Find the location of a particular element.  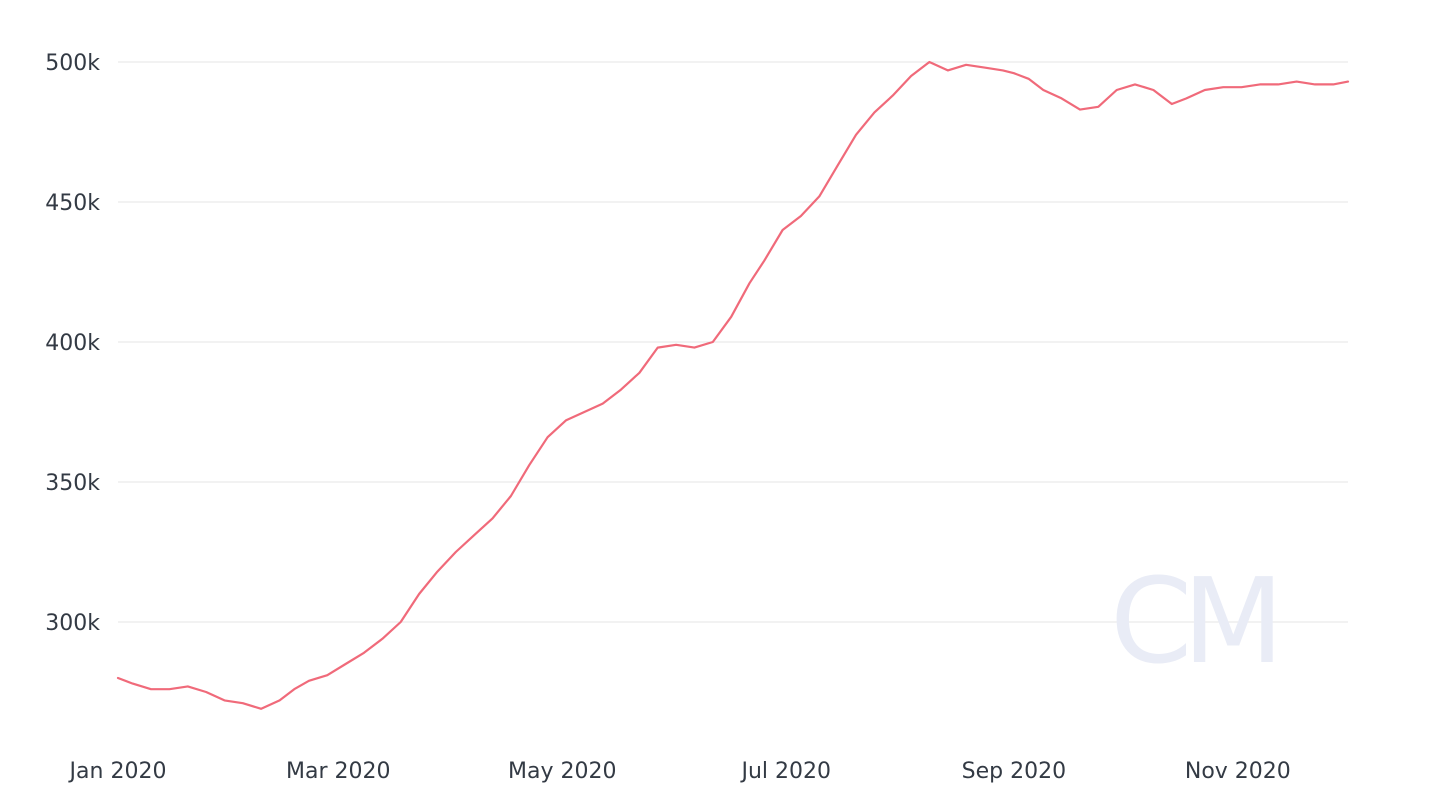

x-tick-label: Sep 2020 is located at coordinates (1014, 771).